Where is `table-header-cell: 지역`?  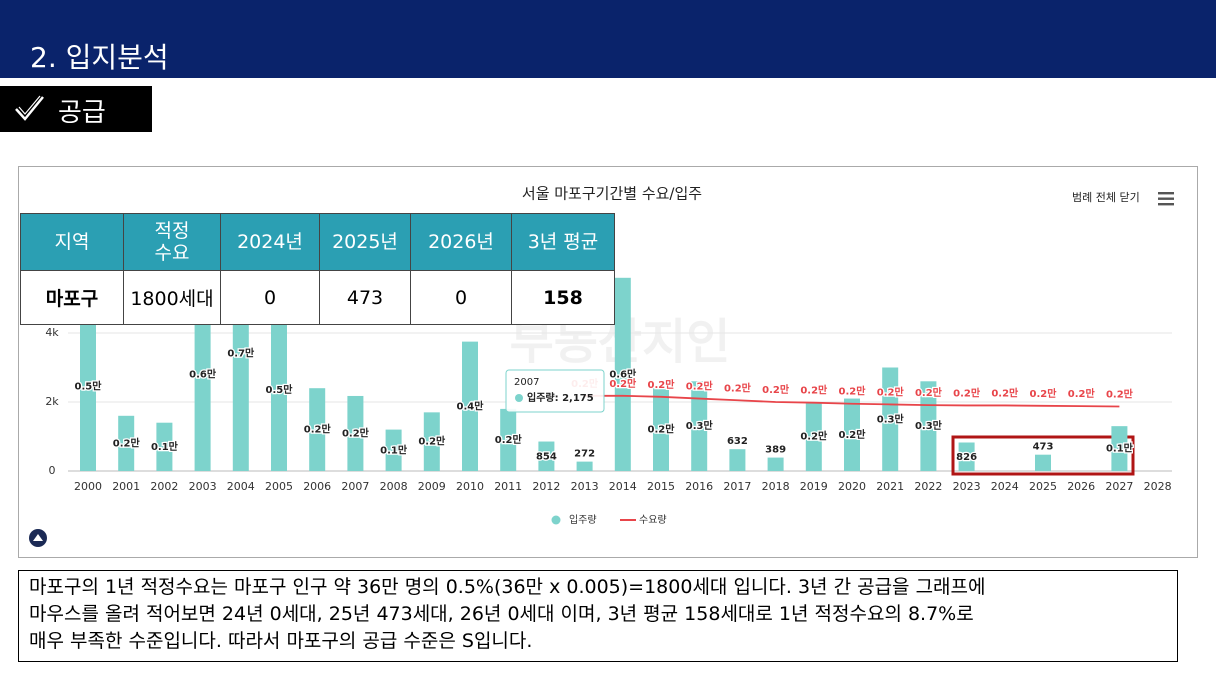
table-header-cell: 지역 is located at coordinates (72, 242).